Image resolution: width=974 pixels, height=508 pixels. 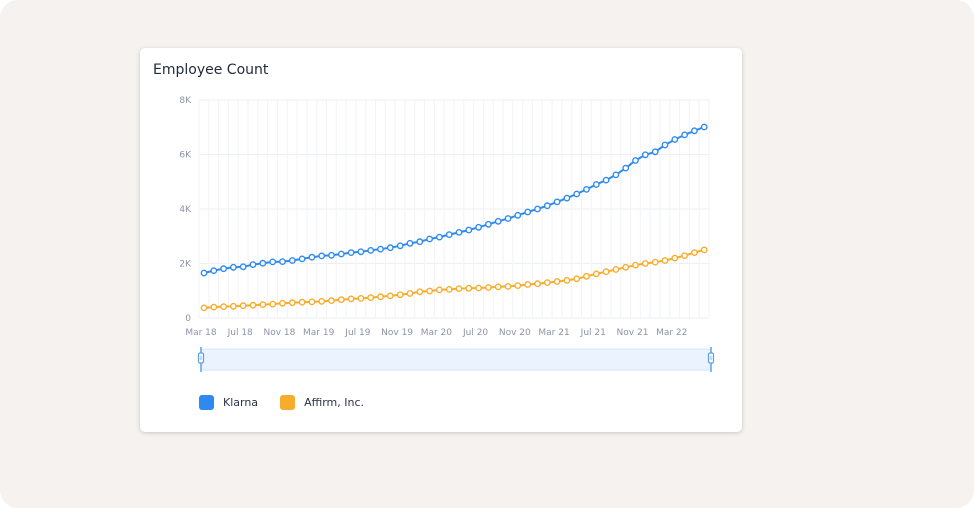 What do you see at coordinates (228, 402) in the screenshot?
I see `legend-item-klarna: Klarna` at bounding box center [228, 402].